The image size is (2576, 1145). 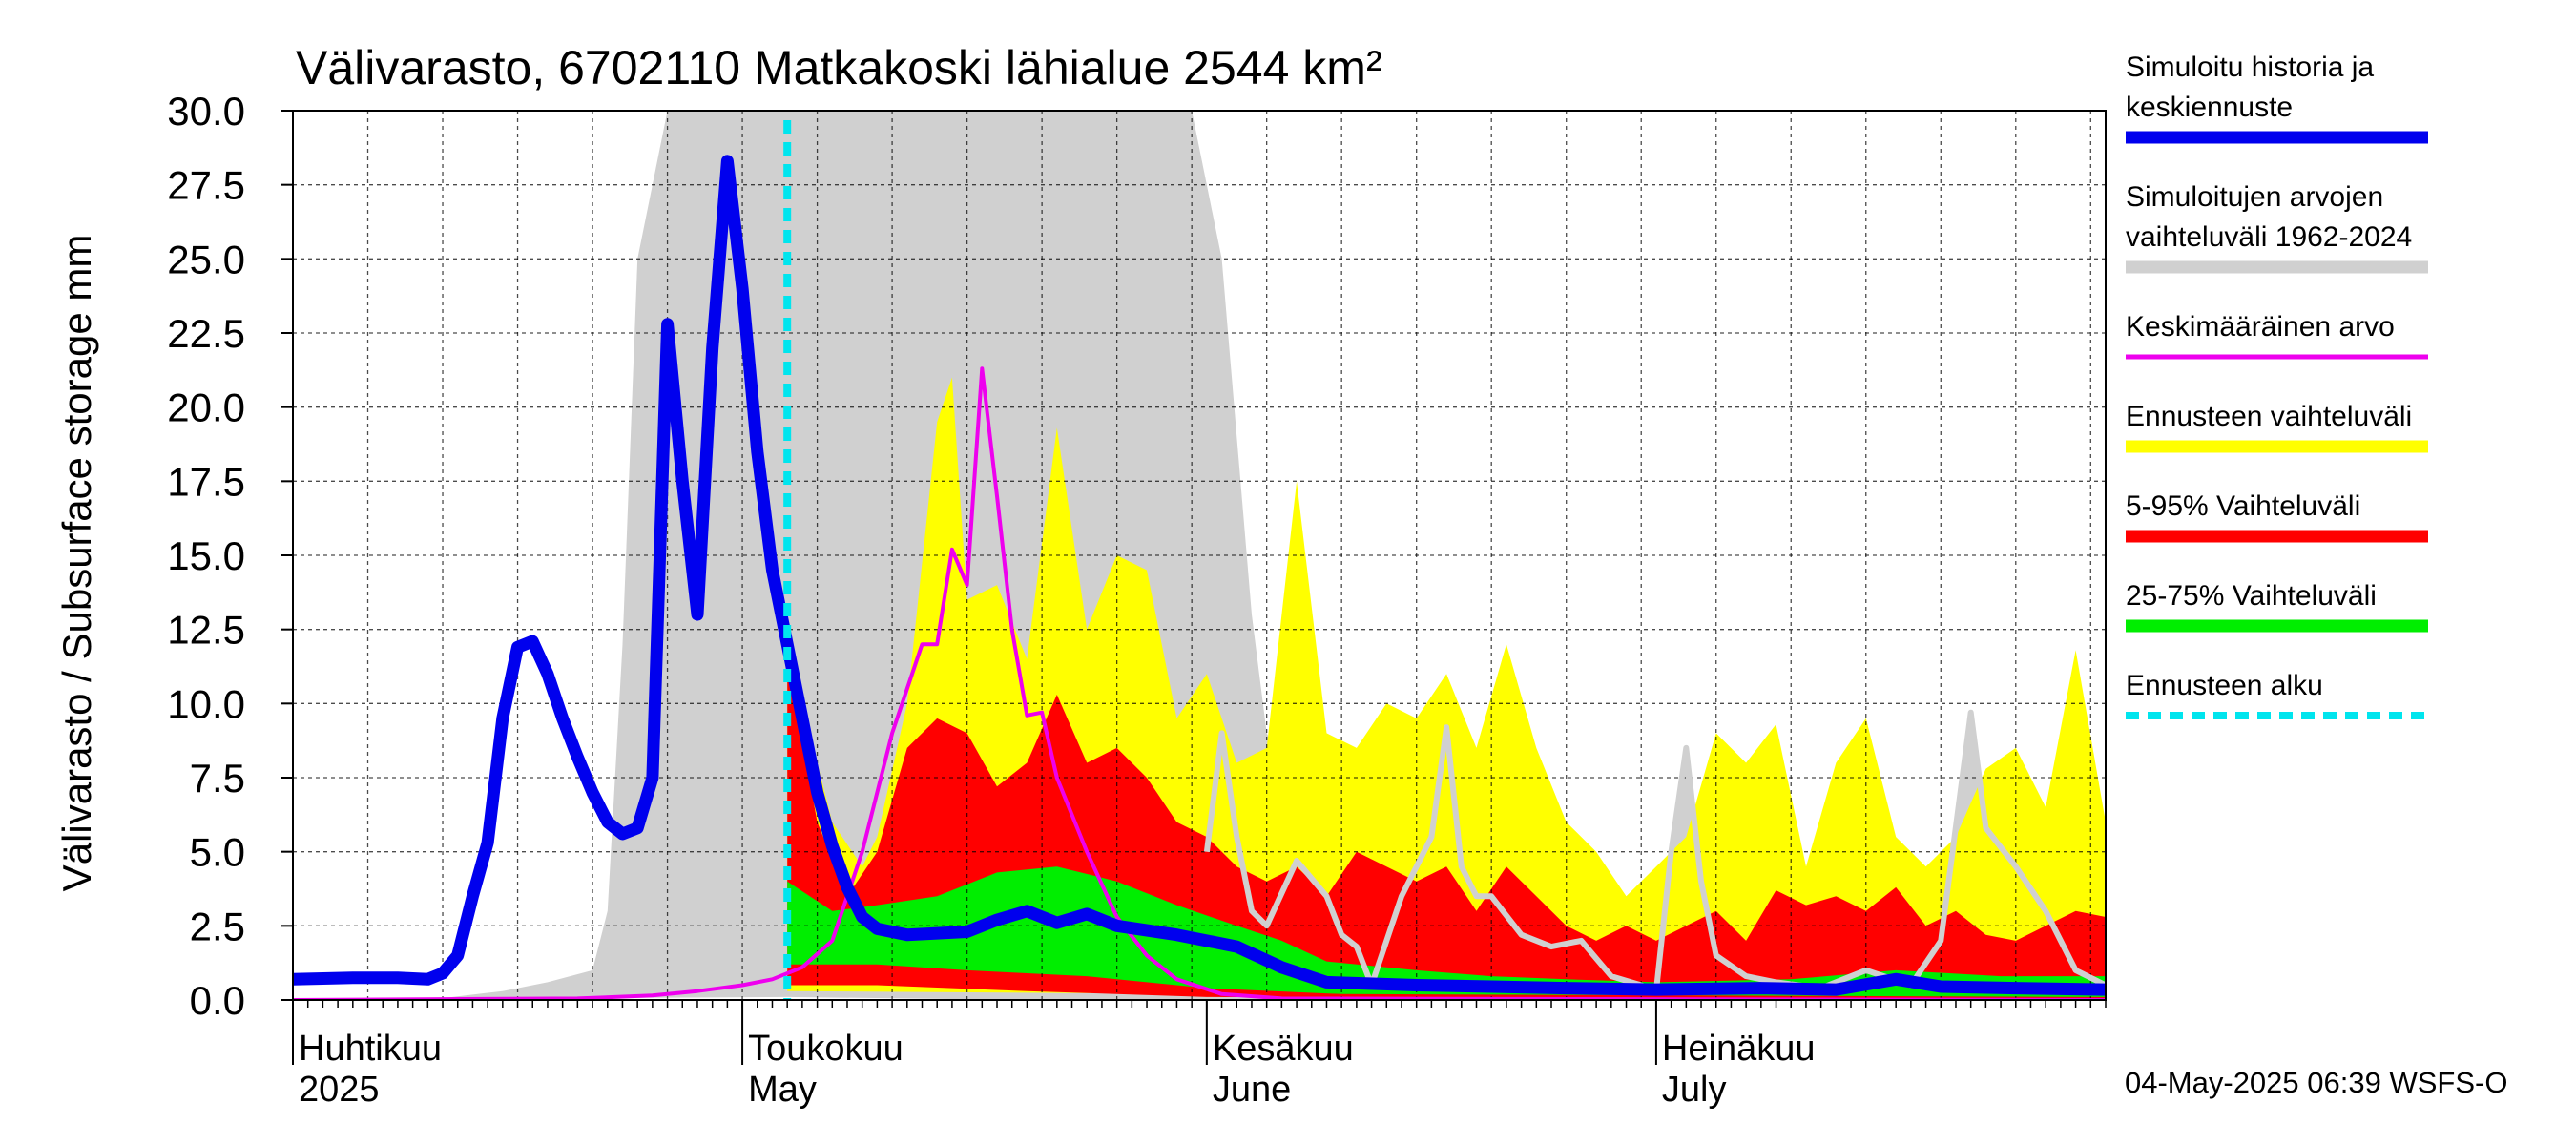 I want to click on x-month-label: Huhtikuu, so click(x=370, y=1049).